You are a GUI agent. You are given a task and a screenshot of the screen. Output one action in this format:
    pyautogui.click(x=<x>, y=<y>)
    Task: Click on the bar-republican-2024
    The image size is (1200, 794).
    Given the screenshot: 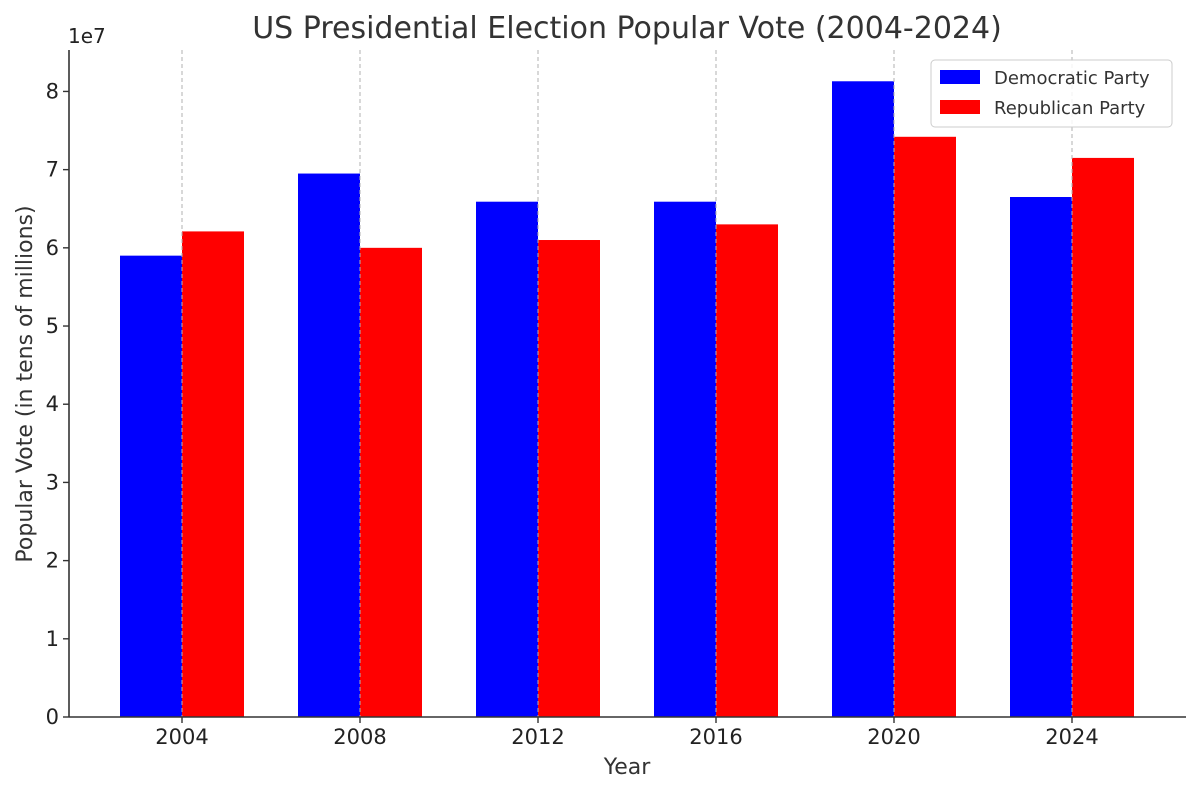 What is the action you would take?
    pyautogui.click(x=1103, y=437)
    